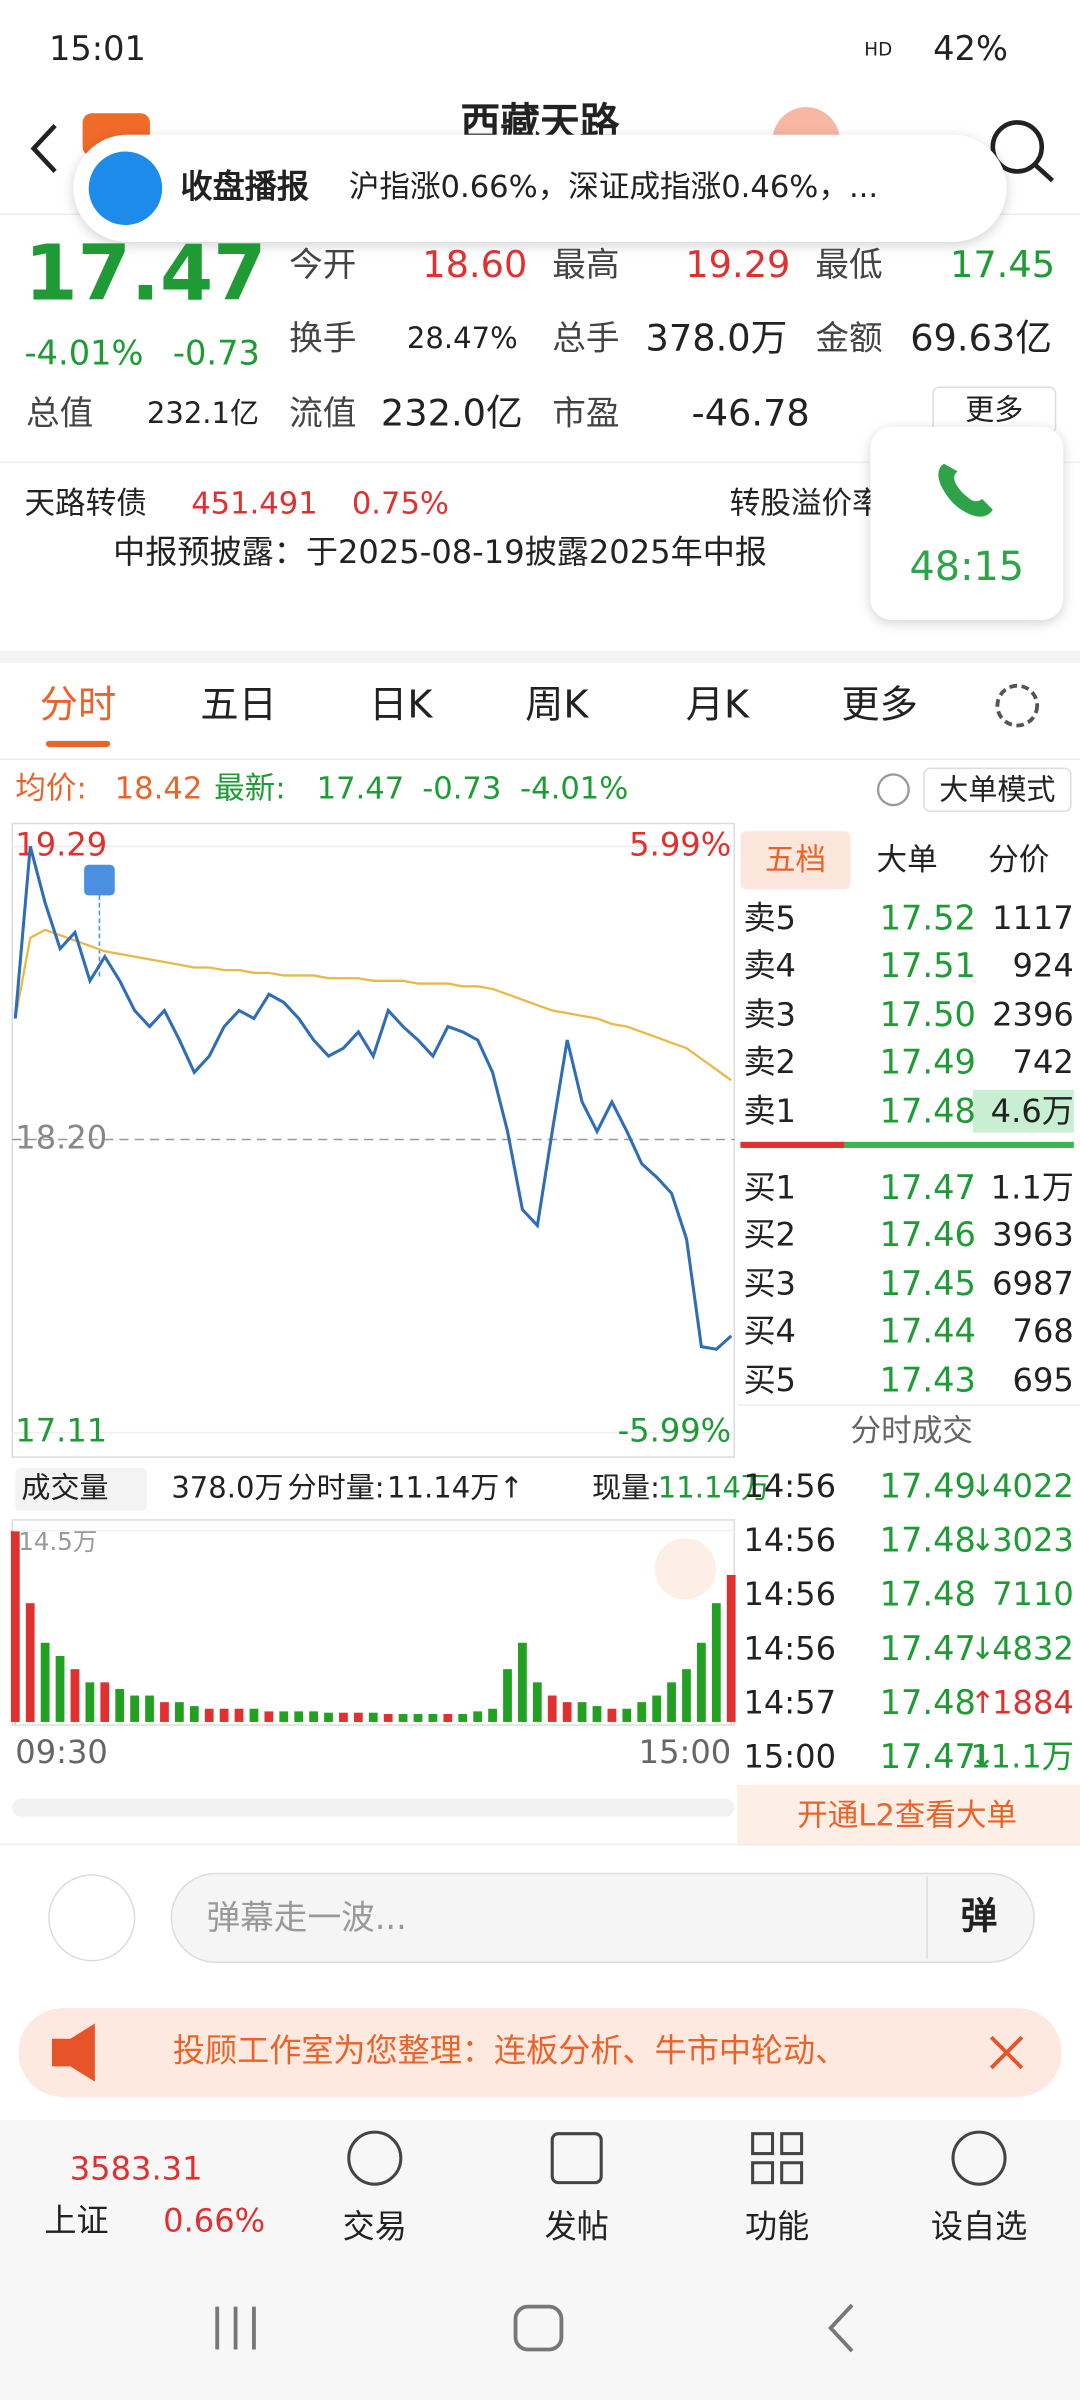 Image resolution: width=1080 pixels, height=2400 pixels. What do you see at coordinates (43, 148) in the screenshot?
I see `back-button` at bounding box center [43, 148].